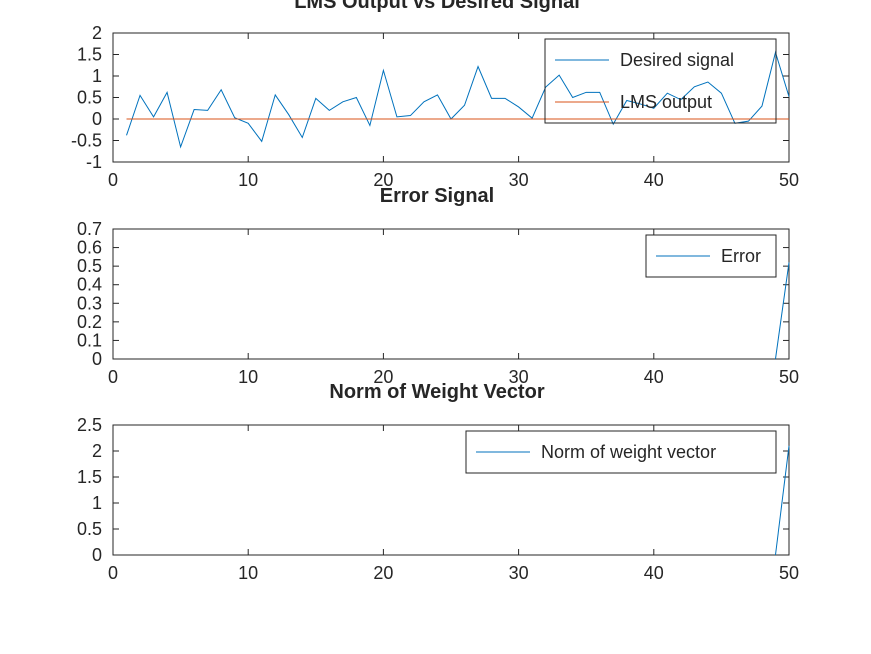 The height and width of the screenshot is (654, 871). I want to click on series-line-error, so click(782, 311).